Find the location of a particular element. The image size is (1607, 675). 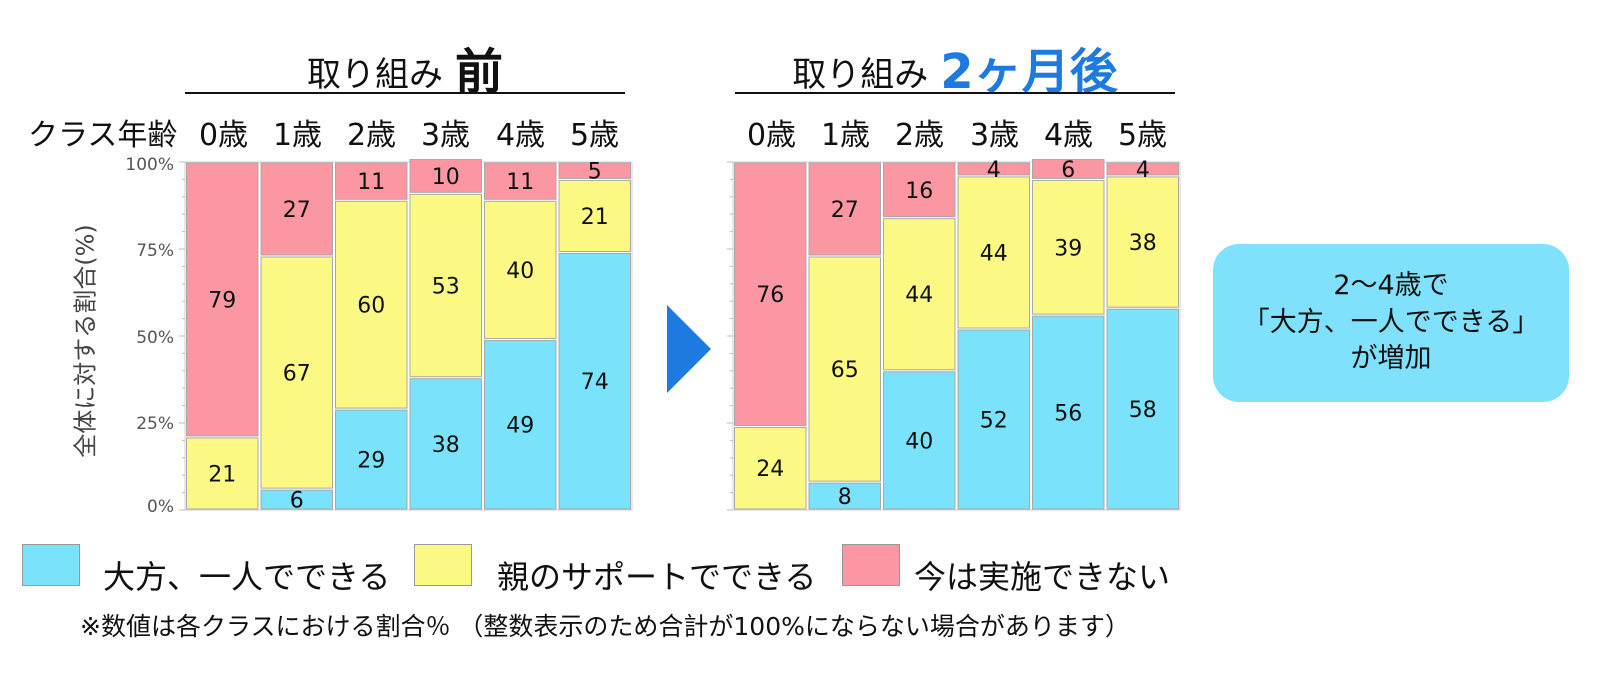

before-category-5: 5歳 is located at coordinates (594, 135).